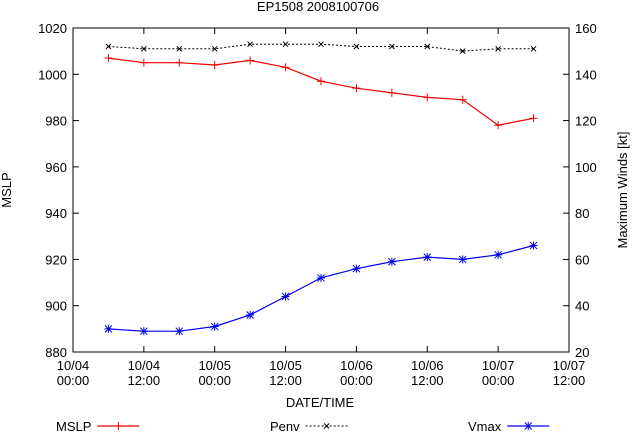  I want to click on legend-marker-penv, so click(326, 426).